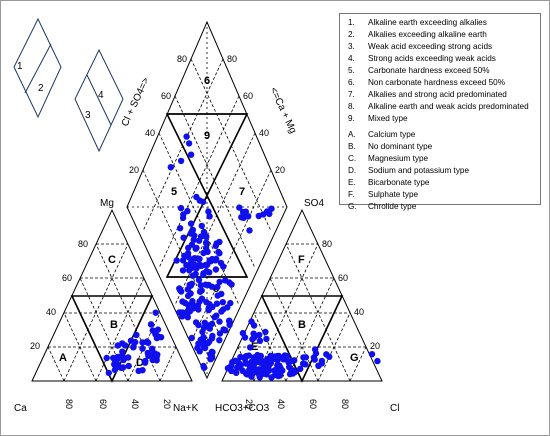 This screenshot has height=436, width=550. I want to click on key-diamond-left, so click(37, 68).